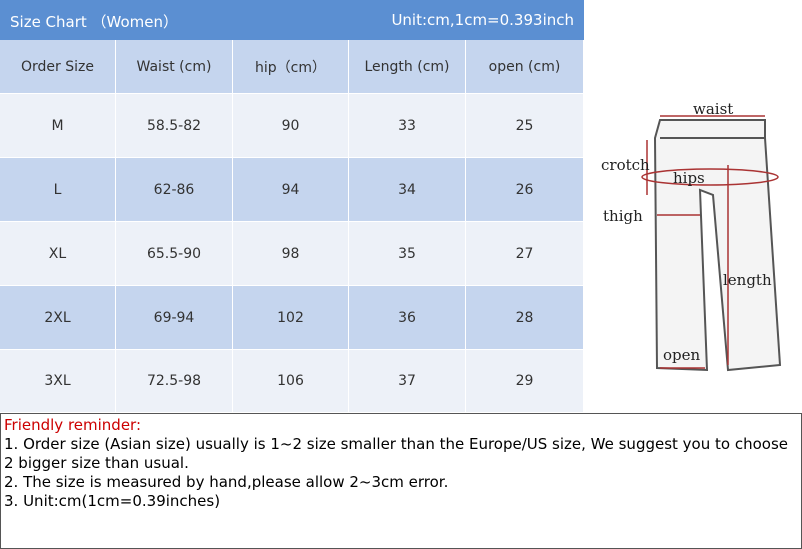 Image resolution: width=802 pixels, height=549 pixels. What do you see at coordinates (291, 254) in the screenshot?
I see `table-cell: 98` at bounding box center [291, 254].